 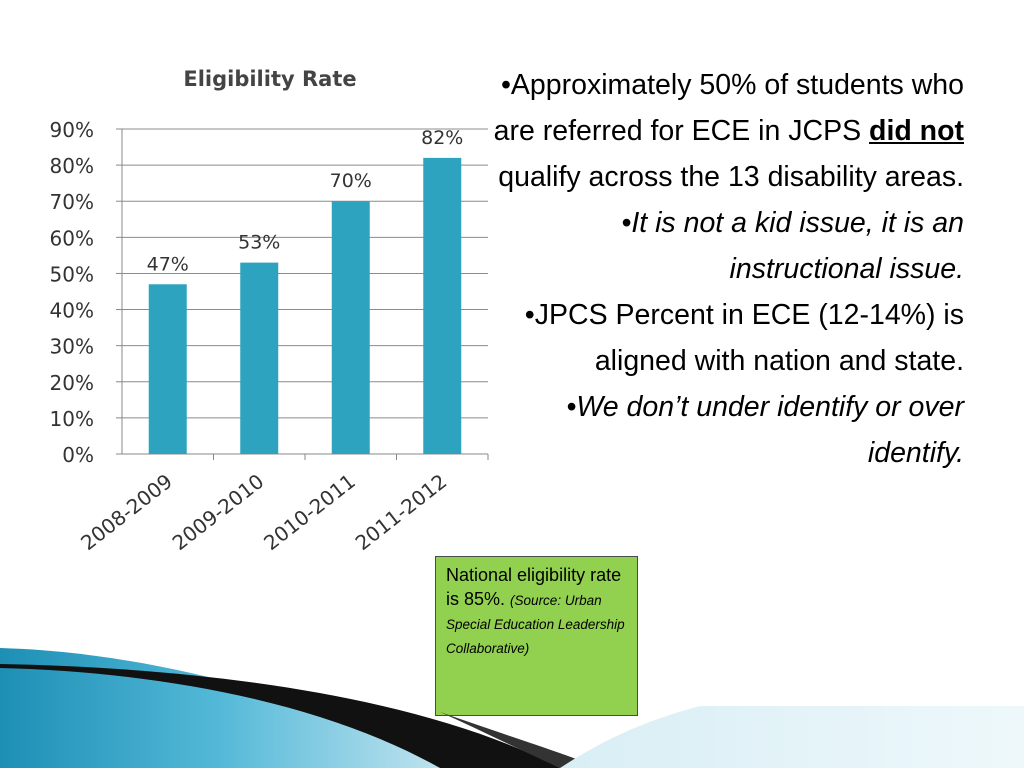 What do you see at coordinates (72, 130) in the screenshot?
I see `y-tick-label: 90%` at bounding box center [72, 130].